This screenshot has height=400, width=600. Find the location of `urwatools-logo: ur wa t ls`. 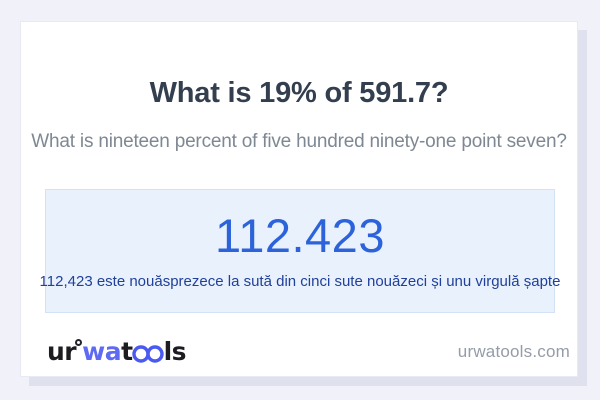

urwatools-logo: ur wa t ls is located at coordinates (117, 351).